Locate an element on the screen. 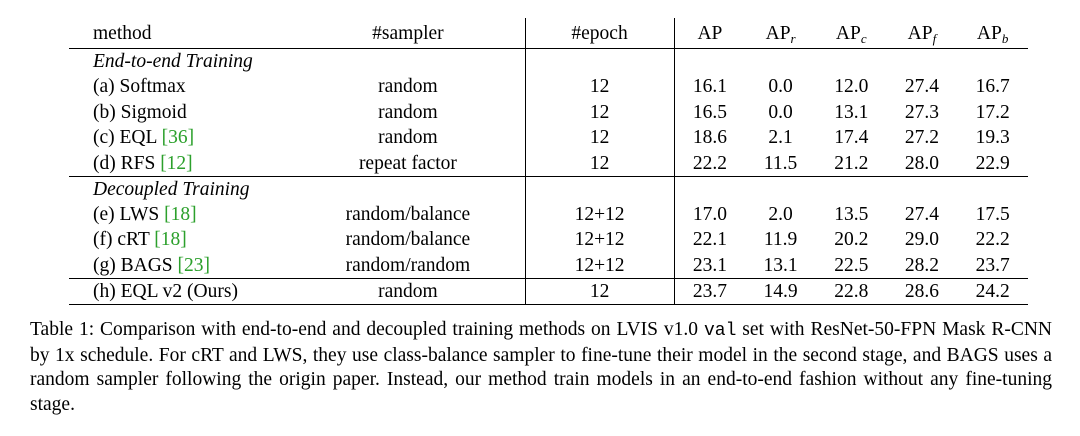  cell-ap-f: 28.2 is located at coordinates (922, 265).